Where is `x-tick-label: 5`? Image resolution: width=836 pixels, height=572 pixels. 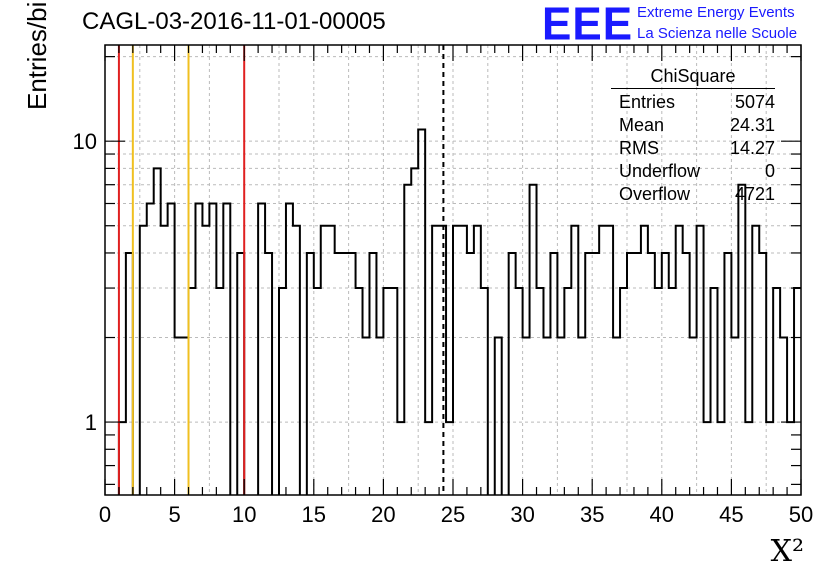 x-tick-label: 5 is located at coordinates (174, 514).